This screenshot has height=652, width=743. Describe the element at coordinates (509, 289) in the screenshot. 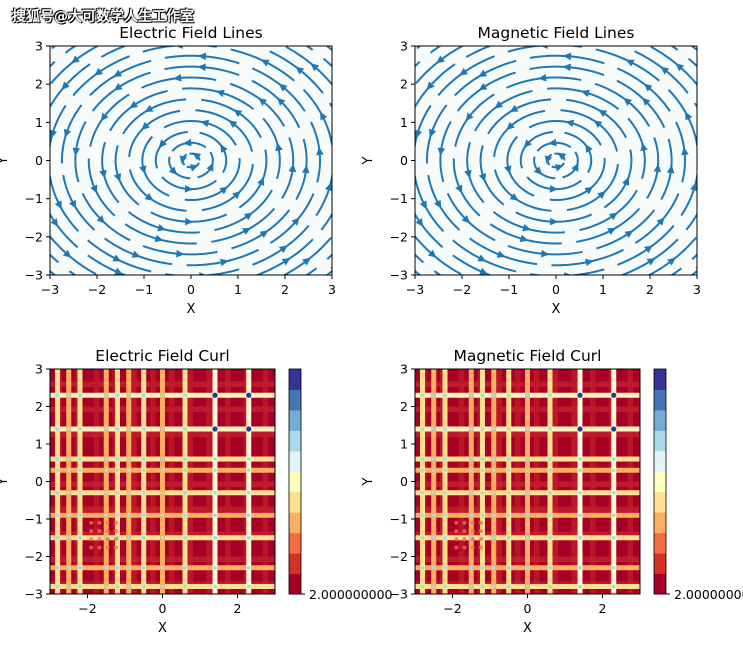

I see `x-tick-label: −1` at that location.